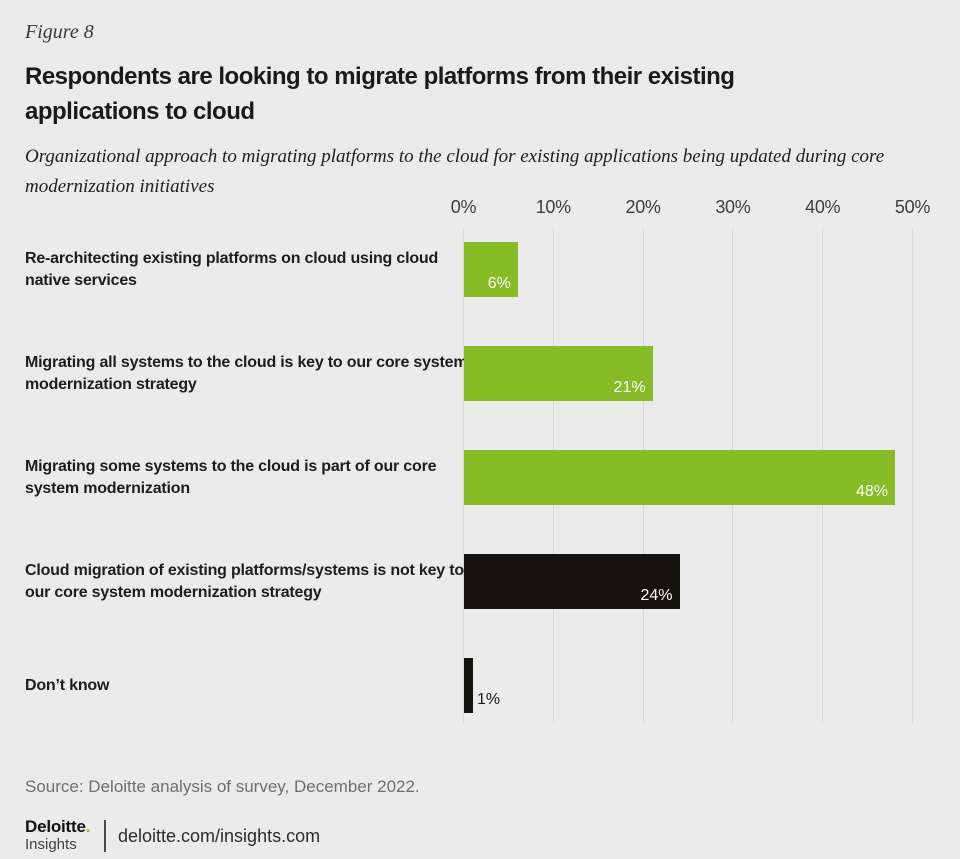  Describe the element at coordinates (67, 685) in the screenshot. I see `category-label-dont-know: Don’t know` at that location.